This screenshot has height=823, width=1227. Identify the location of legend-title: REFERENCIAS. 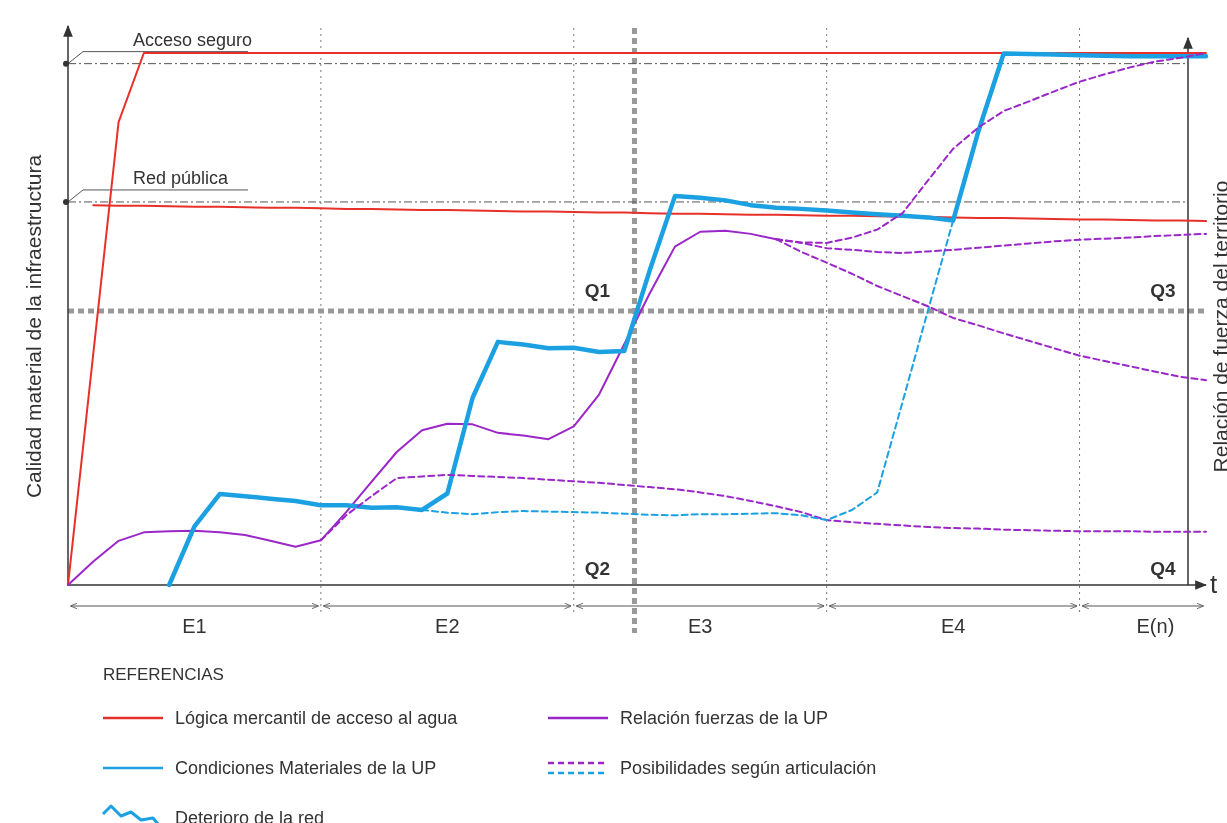
(163, 674).